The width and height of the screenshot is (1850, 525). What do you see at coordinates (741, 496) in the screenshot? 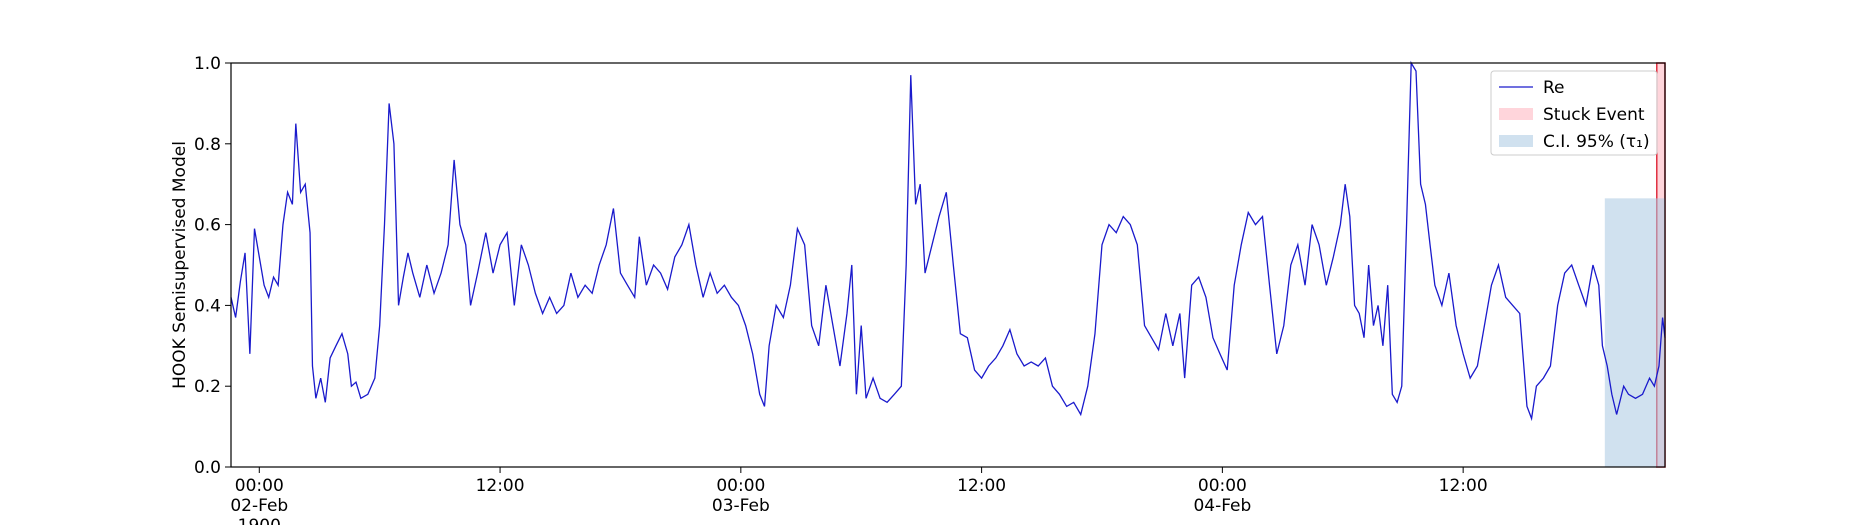
I see `x-tick-label: 00:00 03-Feb` at bounding box center [741, 496].